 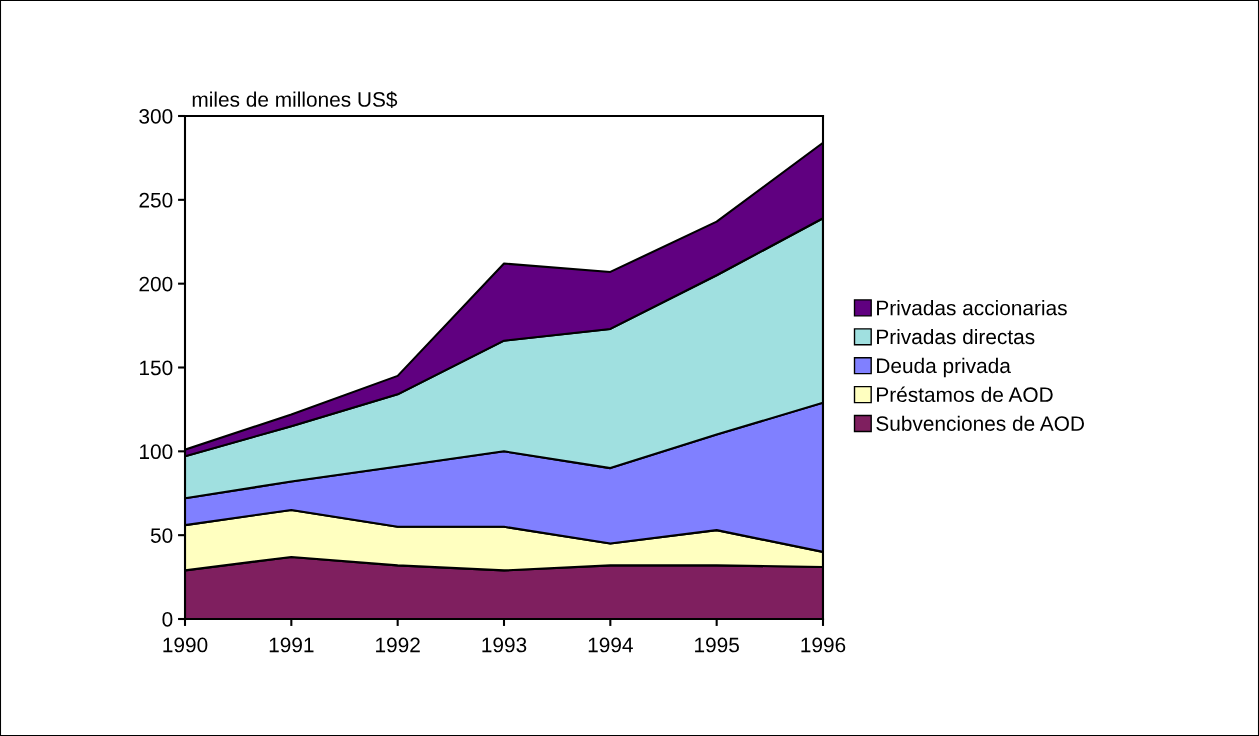 I want to click on x-tick-label: 1990, so click(x=185, y=645).